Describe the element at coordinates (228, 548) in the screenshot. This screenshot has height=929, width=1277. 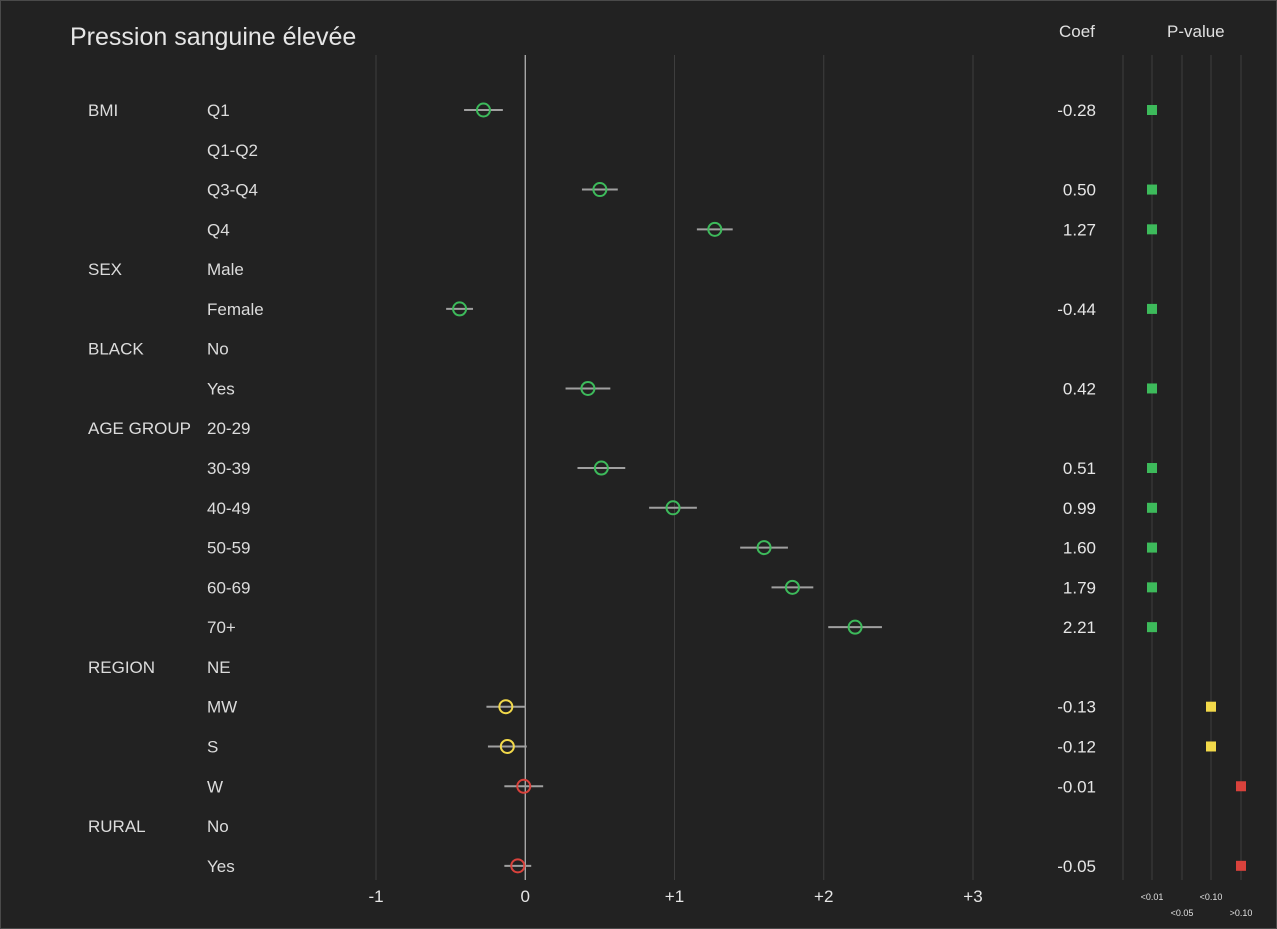
I see `level-label: 50-59` at that location.